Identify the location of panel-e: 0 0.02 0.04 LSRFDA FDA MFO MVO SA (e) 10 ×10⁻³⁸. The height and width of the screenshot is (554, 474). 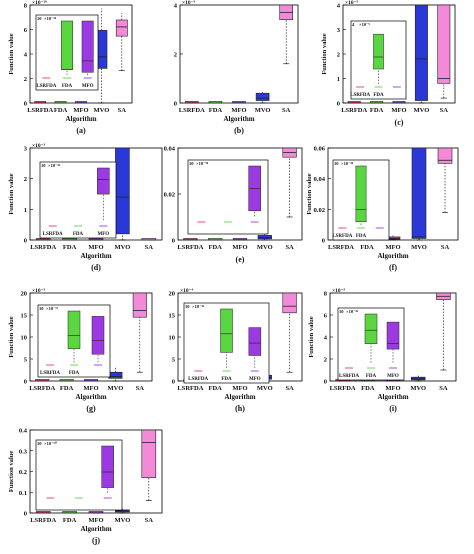
(233, 205).